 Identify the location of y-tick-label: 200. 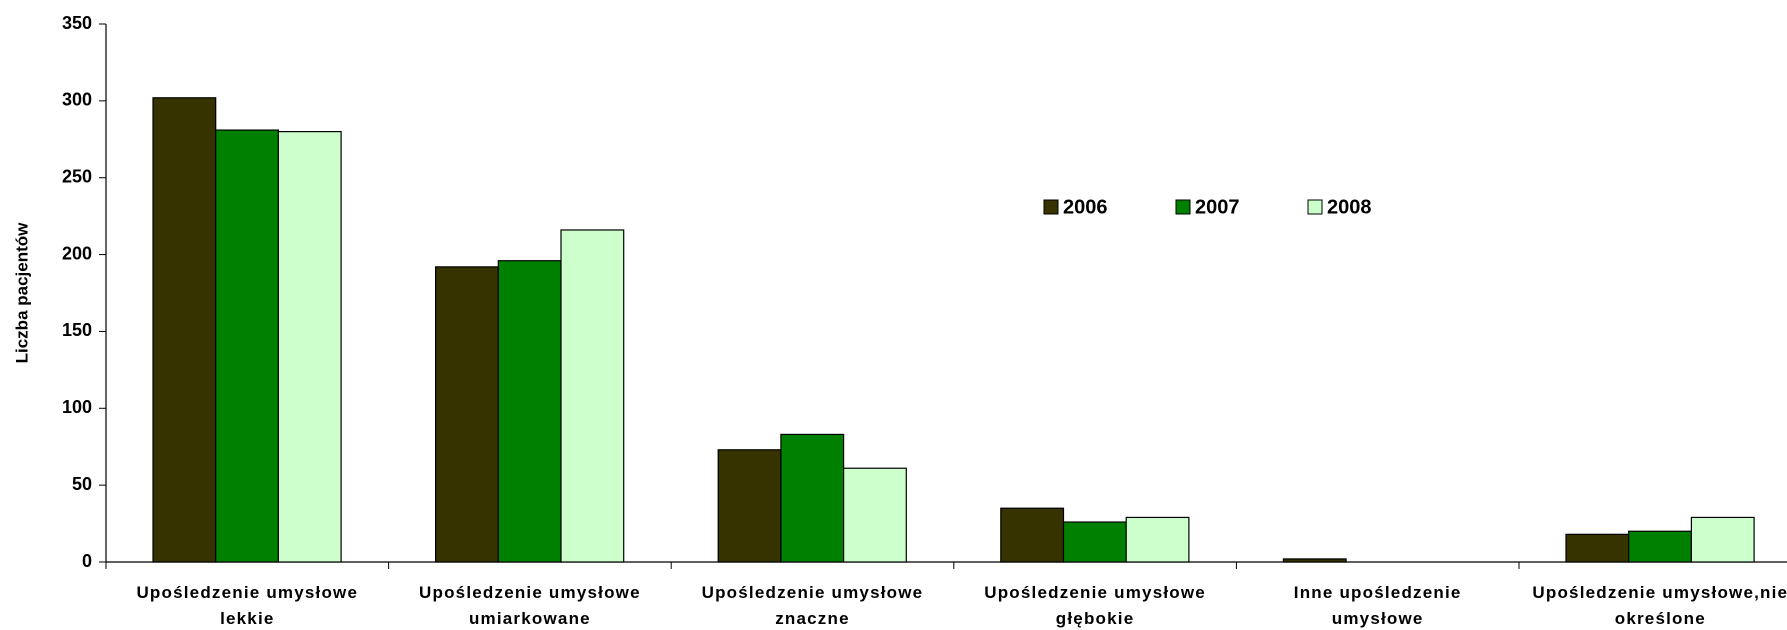
(77, 253).